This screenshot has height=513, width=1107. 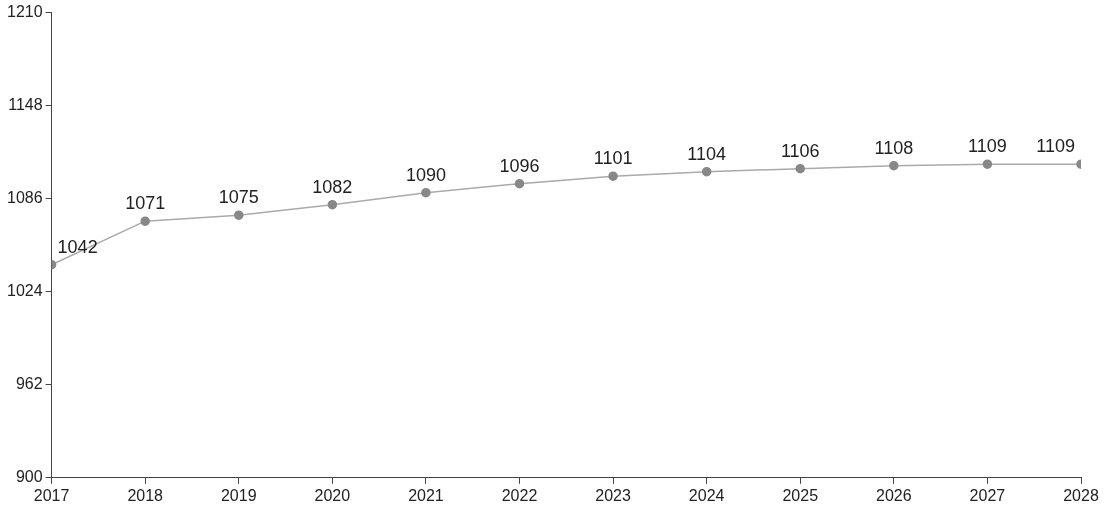 What do you see at coordinates (707, 153) in the screenshot?
I see `data-label: 1104` at bounding box center [707, 153].